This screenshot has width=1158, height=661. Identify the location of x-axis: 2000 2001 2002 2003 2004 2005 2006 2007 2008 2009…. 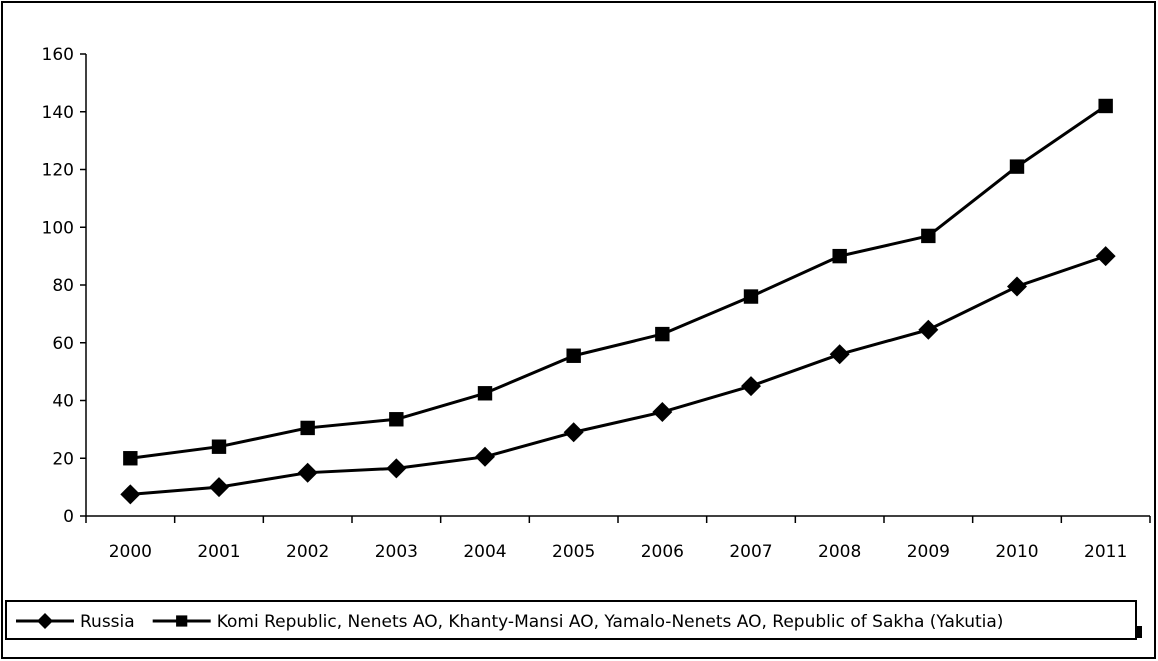
(618, 538).